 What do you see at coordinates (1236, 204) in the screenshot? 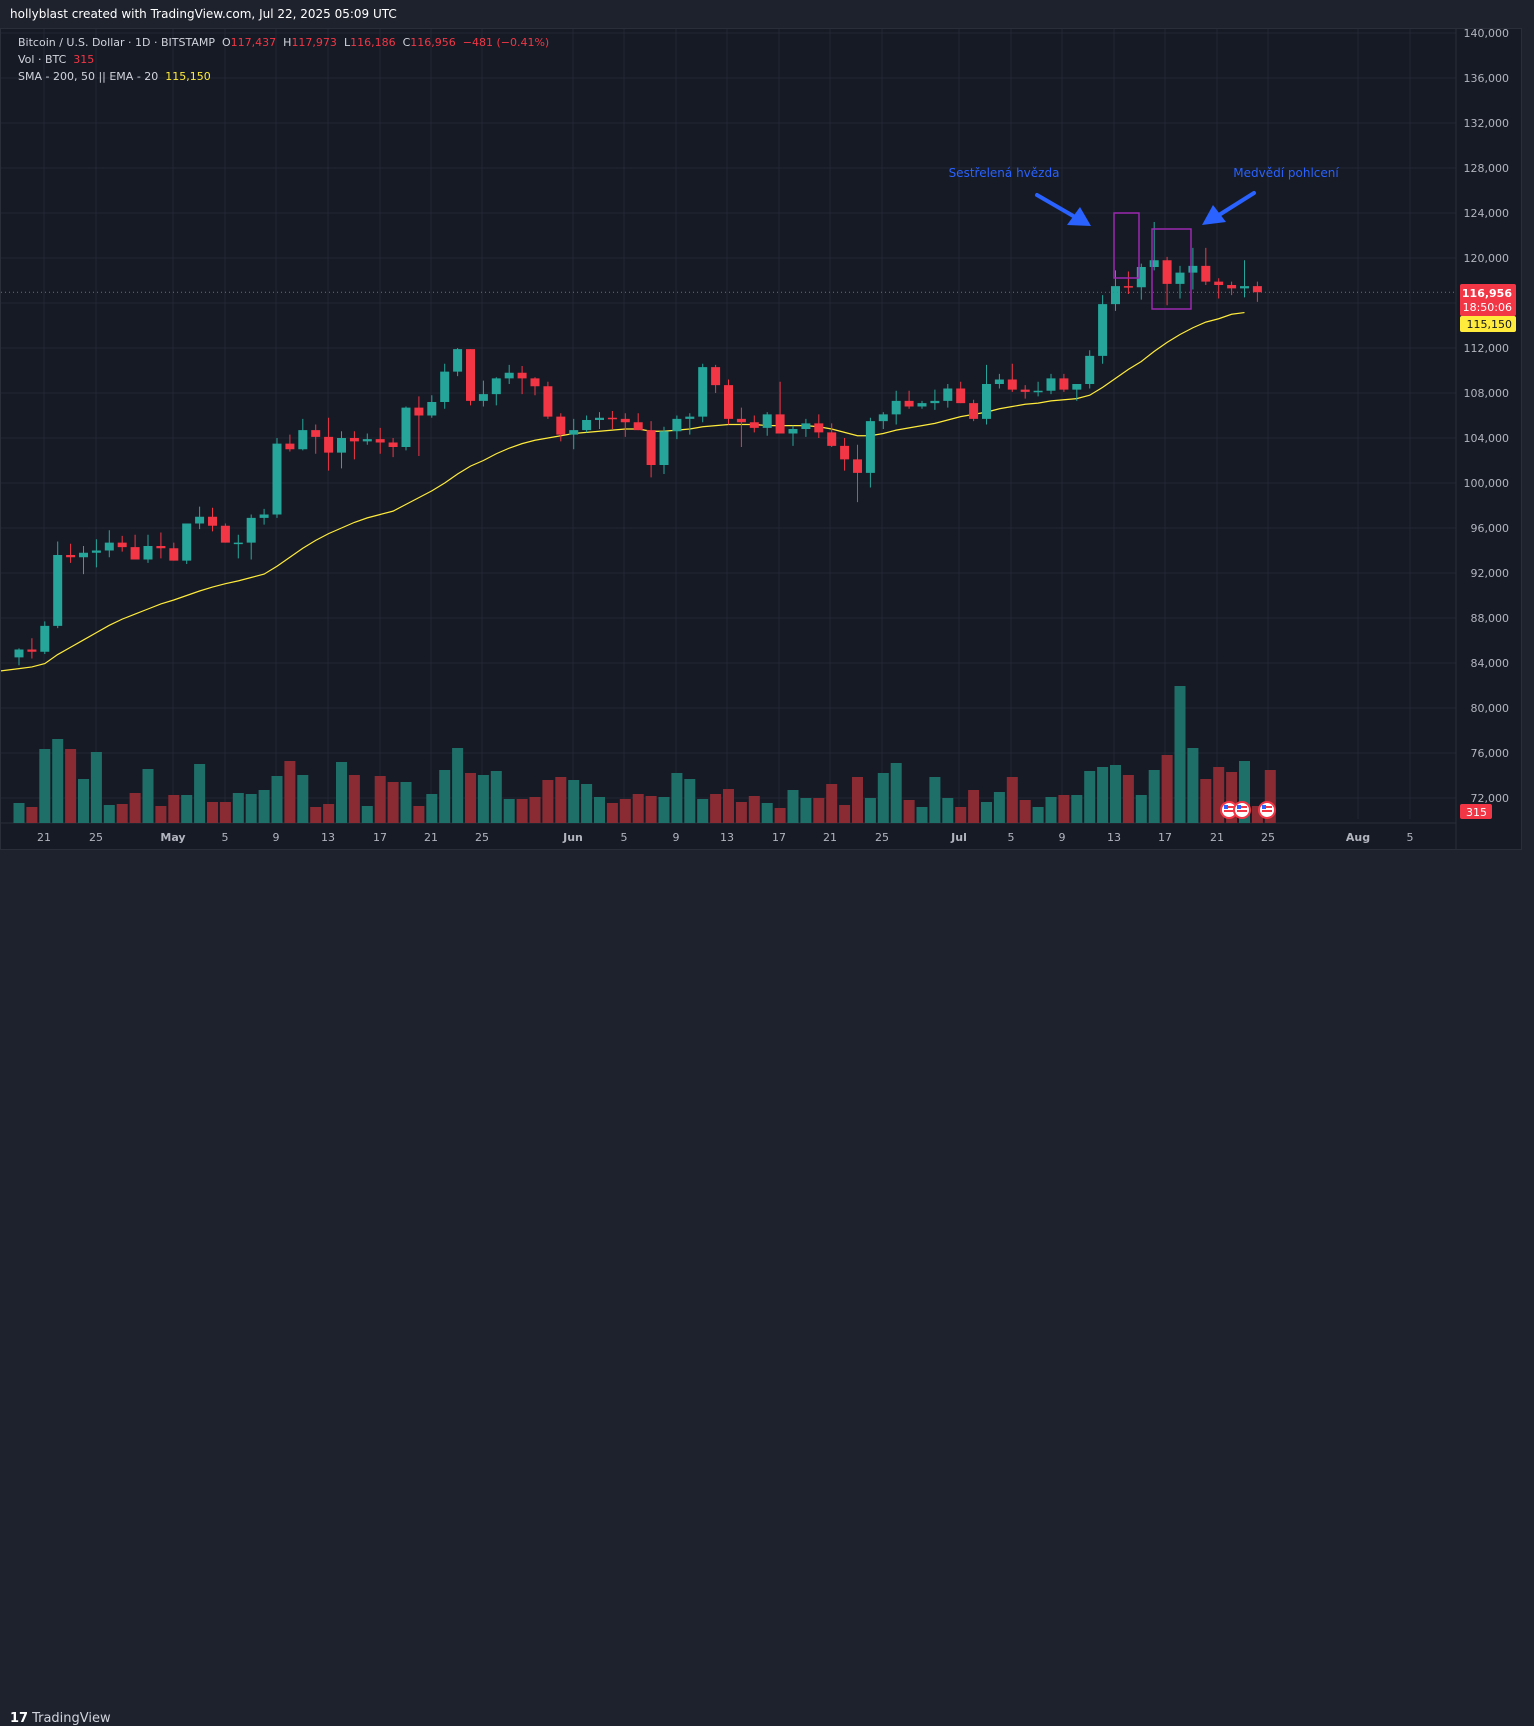
I see `arrow-shaft-right` at bounding box center [1236, 204].